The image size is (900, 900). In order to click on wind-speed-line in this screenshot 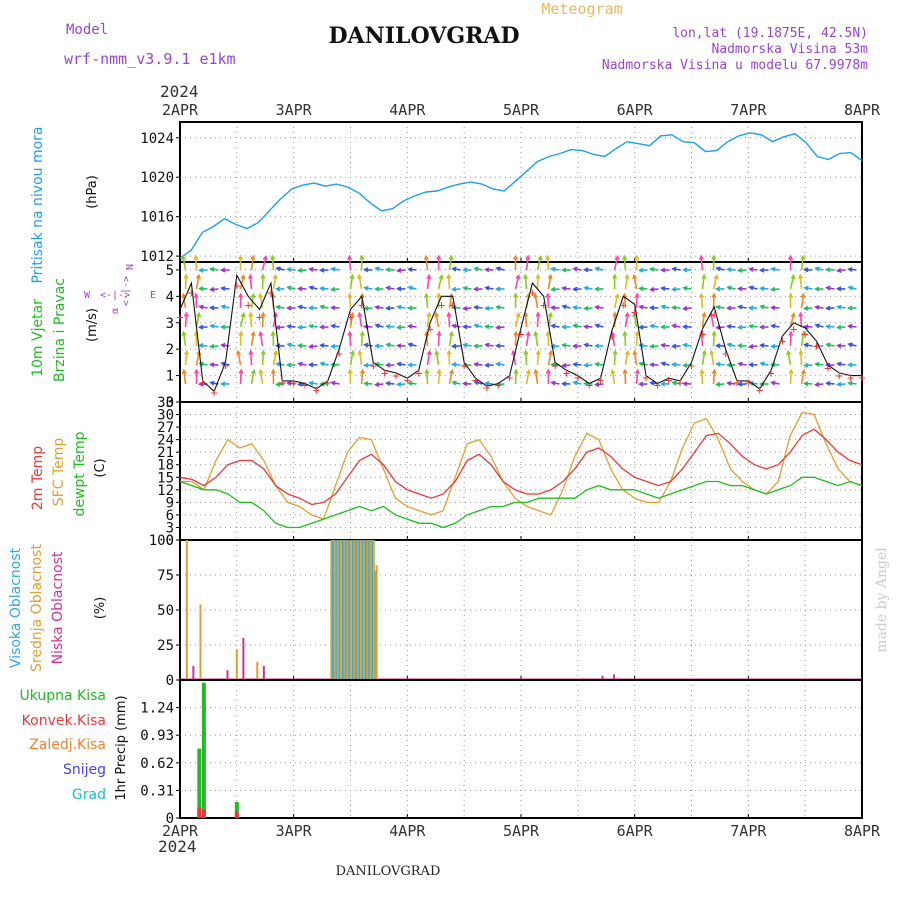, I will do `click(520, 333)`.